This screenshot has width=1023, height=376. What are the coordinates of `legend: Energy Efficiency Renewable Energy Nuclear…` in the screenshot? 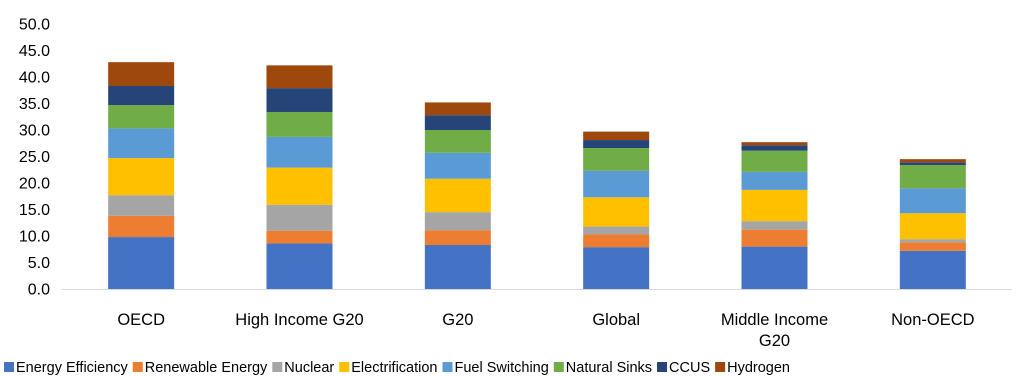 It's located at (397, 368).